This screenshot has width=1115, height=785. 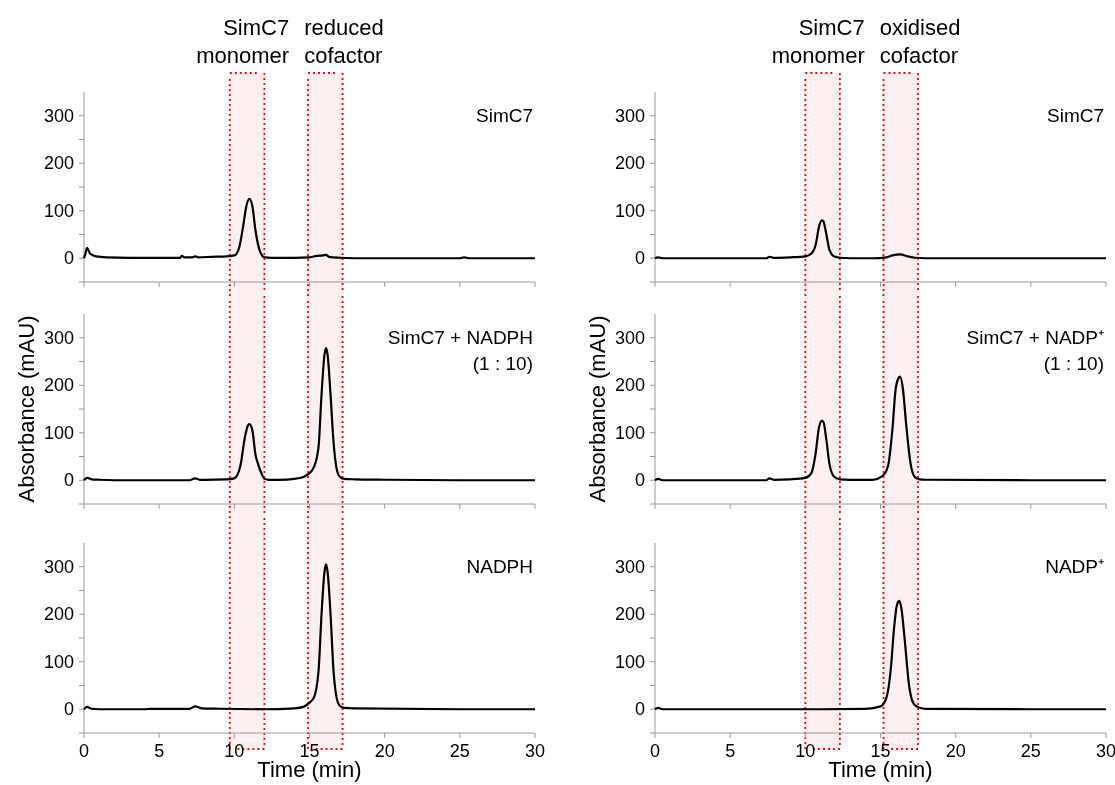 I want to click on annotation: SimC7 + NADPH, so click(x=460, y=337).